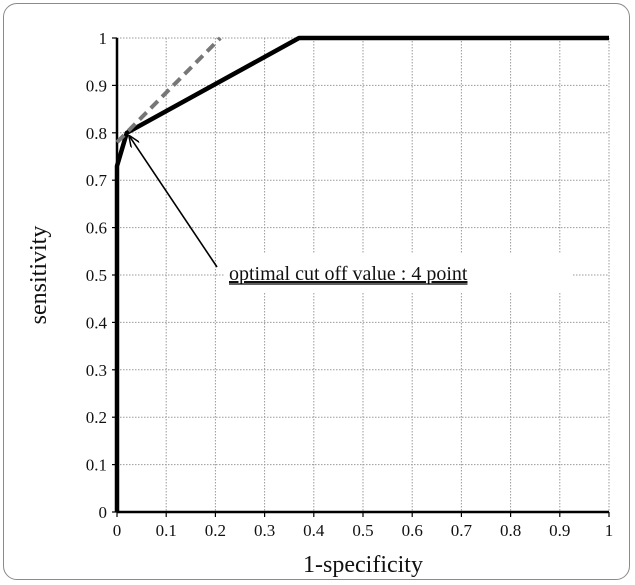 This screenshot has height=585, width=635. What do you see at coordinates (39, 275) in the screenshot?
I see `y-axis-title: sensitivity` at bounding box center [39, 275].